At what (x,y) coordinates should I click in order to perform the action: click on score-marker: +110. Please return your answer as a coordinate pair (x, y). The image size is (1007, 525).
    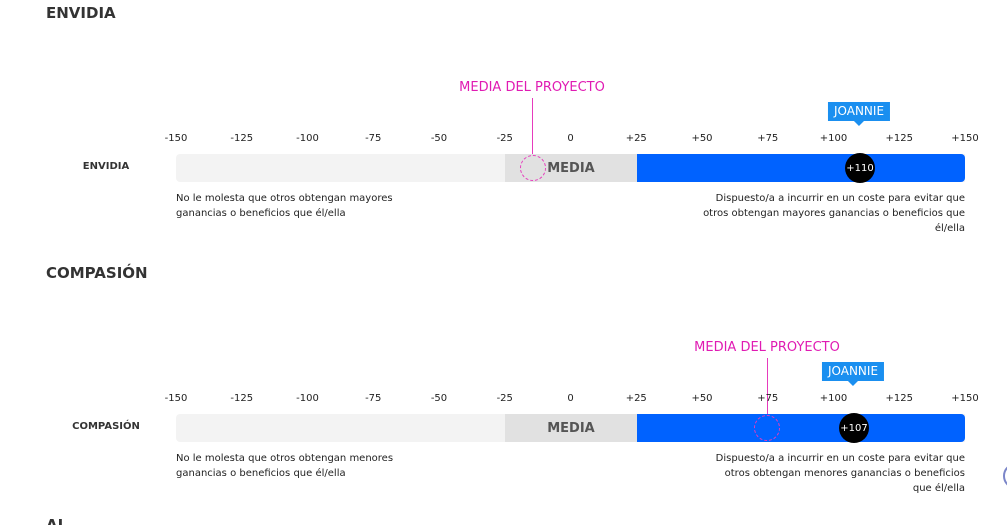
    Looking at the image, I should click on (860, 168).